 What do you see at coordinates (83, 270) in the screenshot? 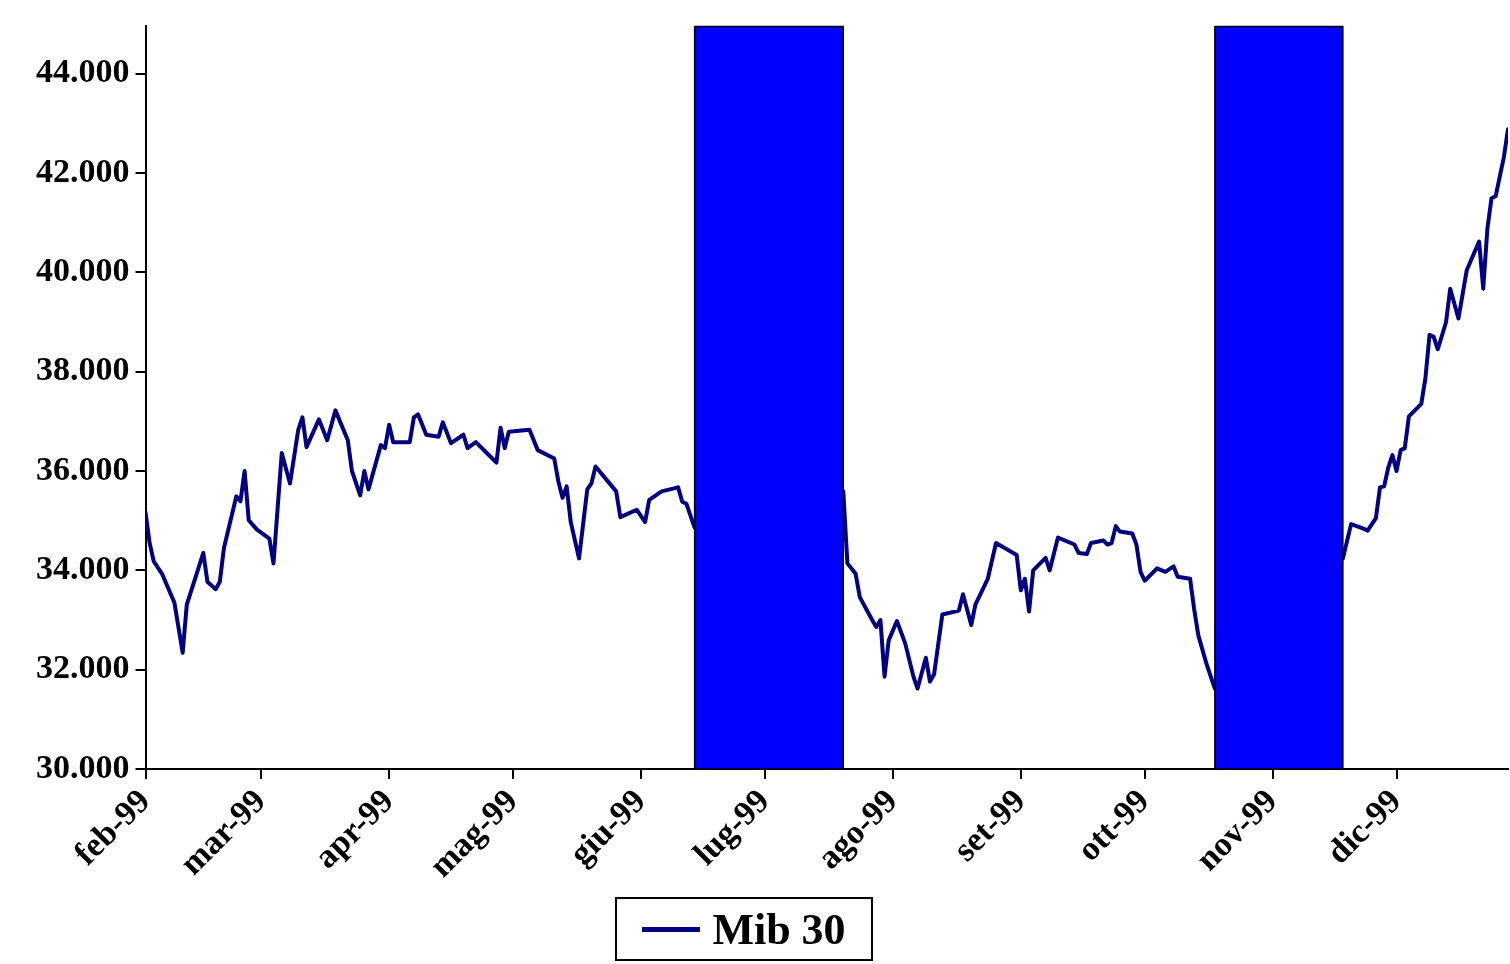
I see `y-tick-label: 40.000` at bounding box center [83, 270].